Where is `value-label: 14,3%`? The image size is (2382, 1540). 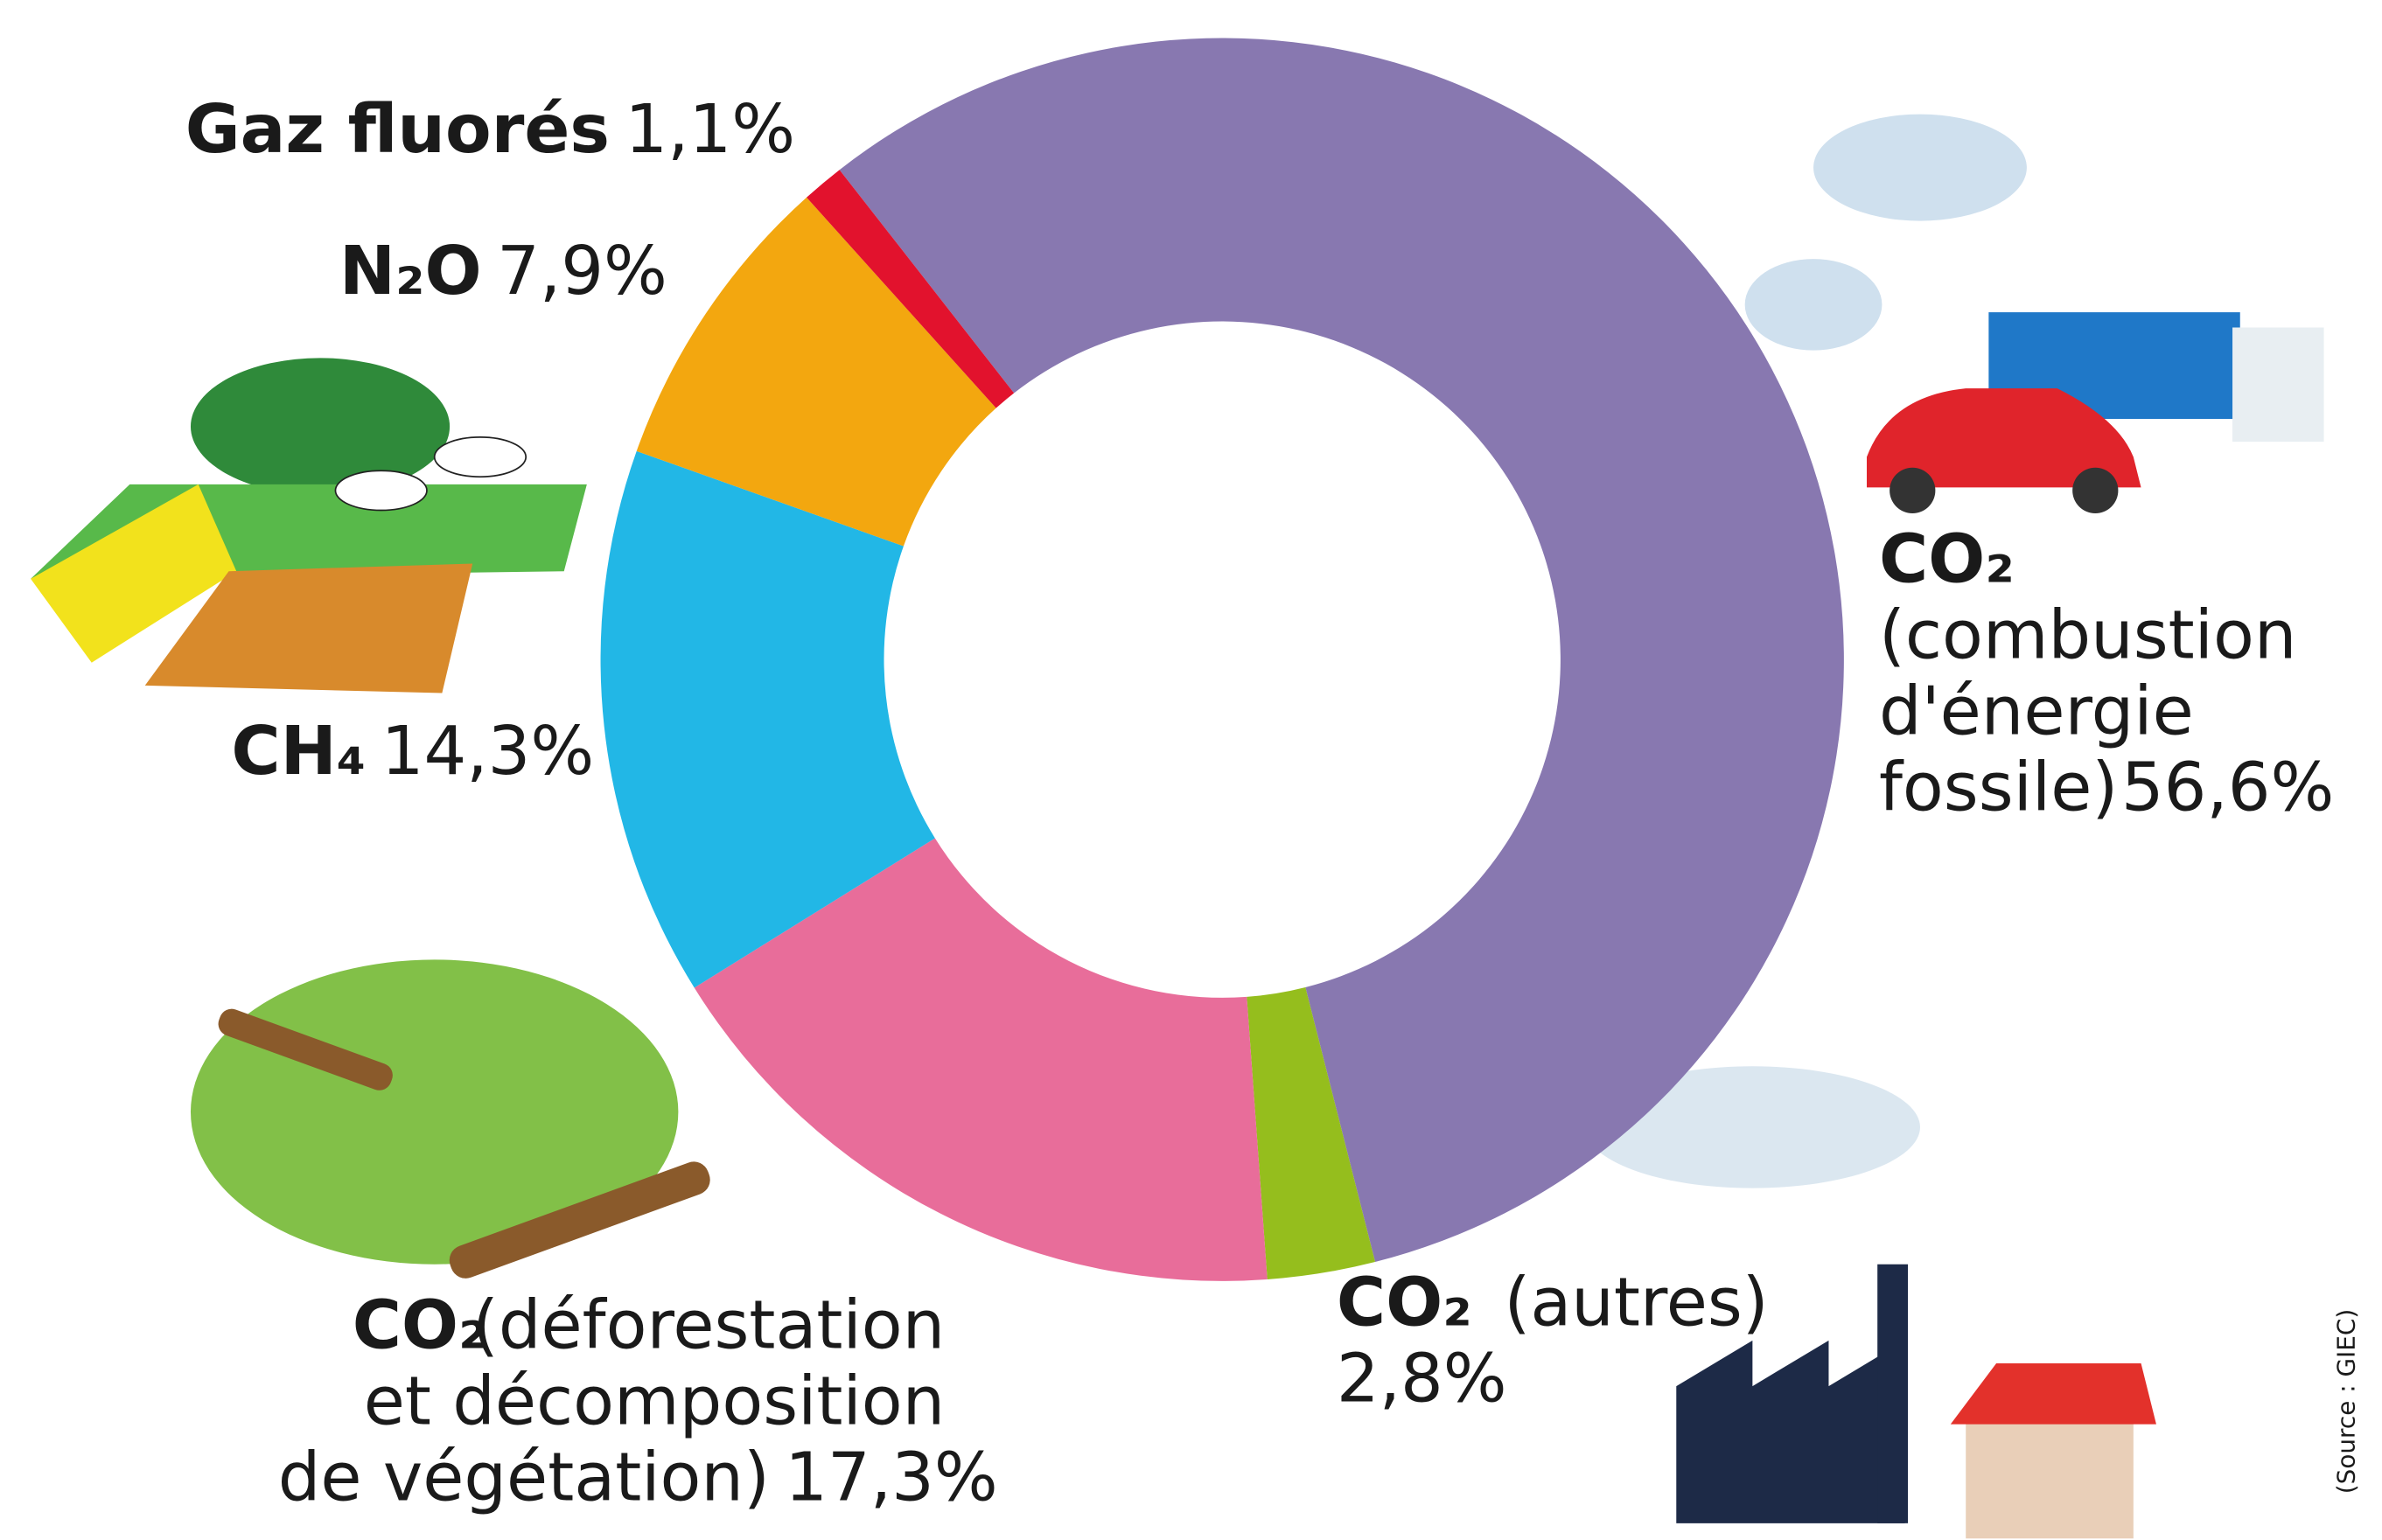
value-label: 14,3% is located at coordinates (488, 752).